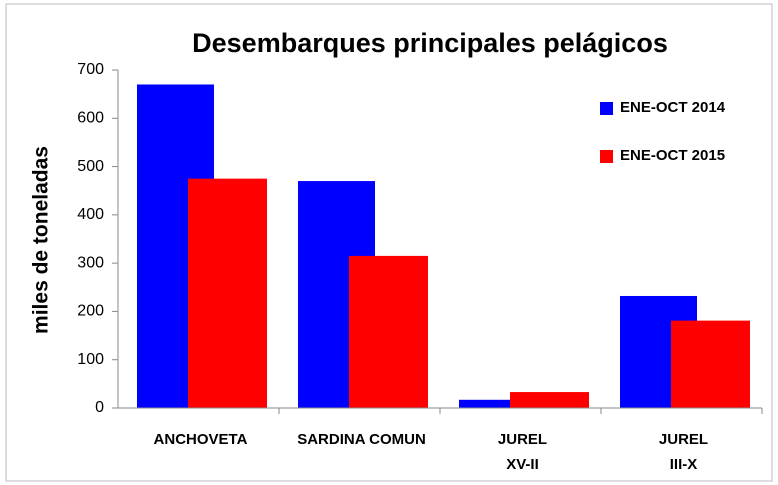 This screenshot has width=778, height=485. What do you see at coordinates (90, 262) in the screenshot?
I see `y-tick-label: 300` at bounding box center [90, 262].